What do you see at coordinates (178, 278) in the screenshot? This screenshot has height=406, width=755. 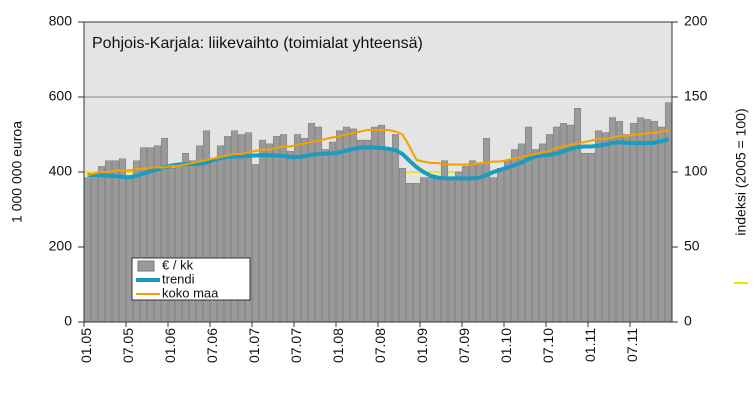 I see `legend-label: trendi` at bounding box center [178, 278].